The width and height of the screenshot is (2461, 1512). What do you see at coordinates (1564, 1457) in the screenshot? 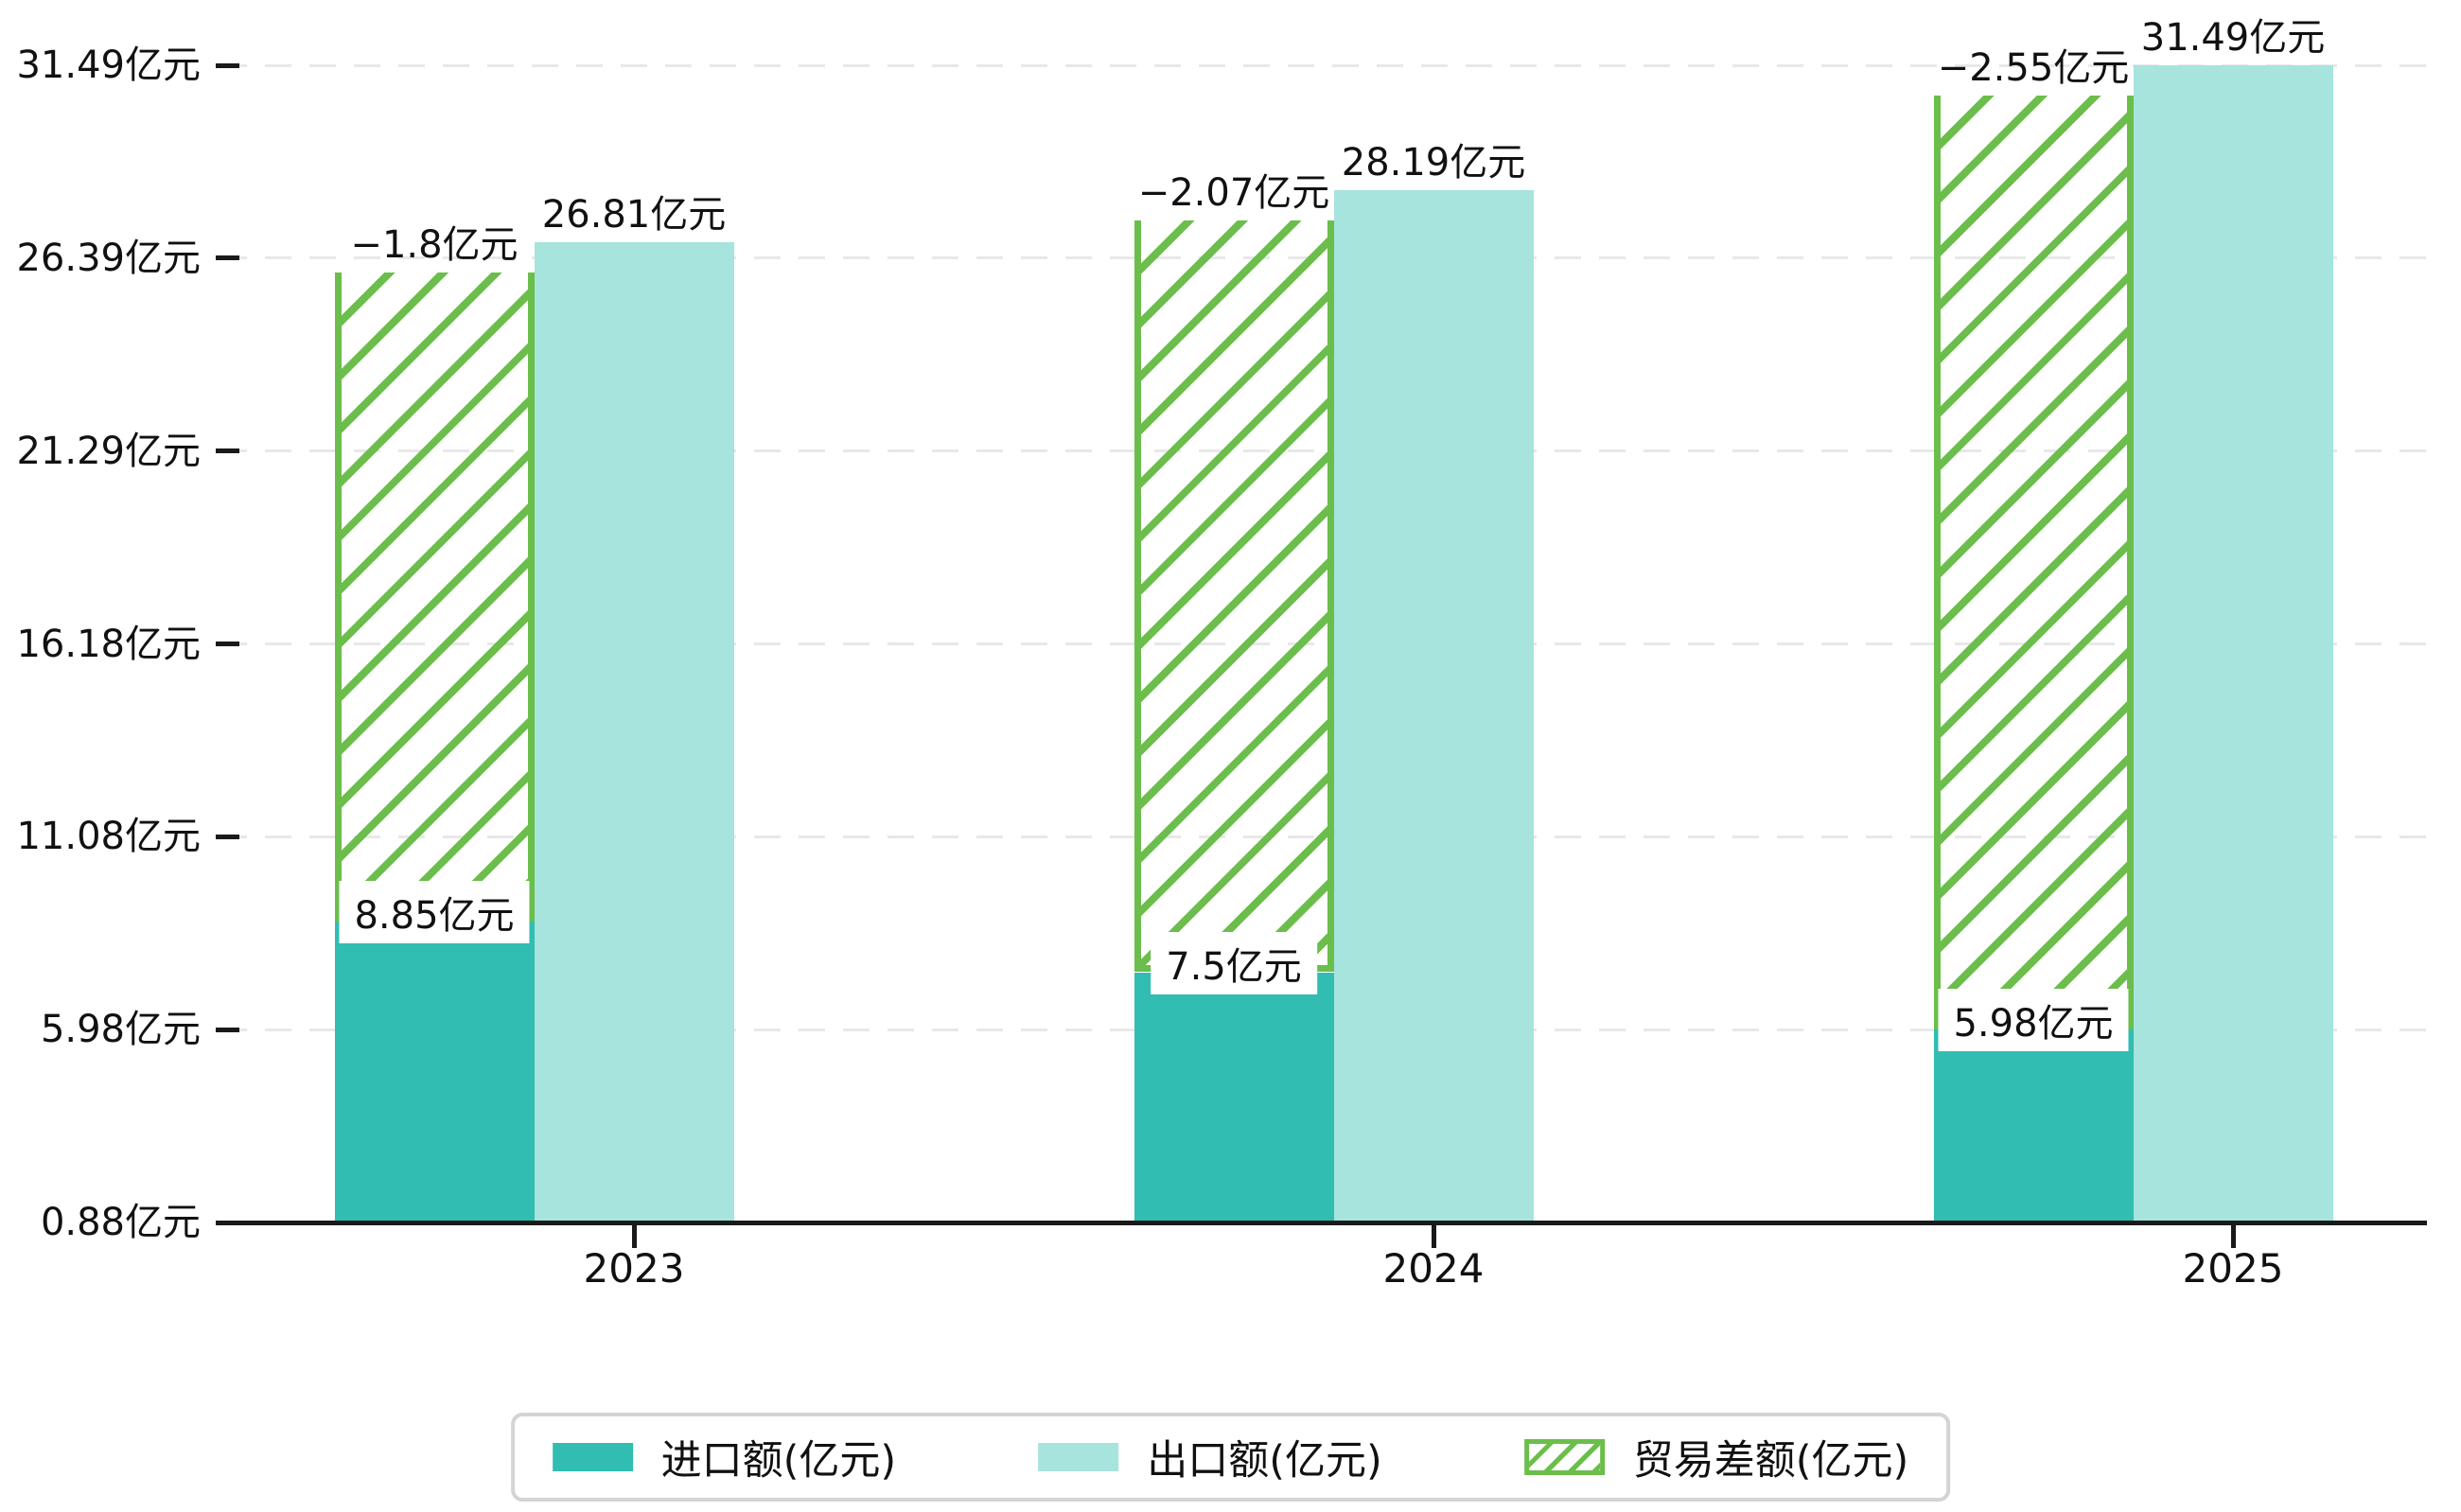
I see `legend-swatch-trade-balance` at bounding box center [1564, 1457].